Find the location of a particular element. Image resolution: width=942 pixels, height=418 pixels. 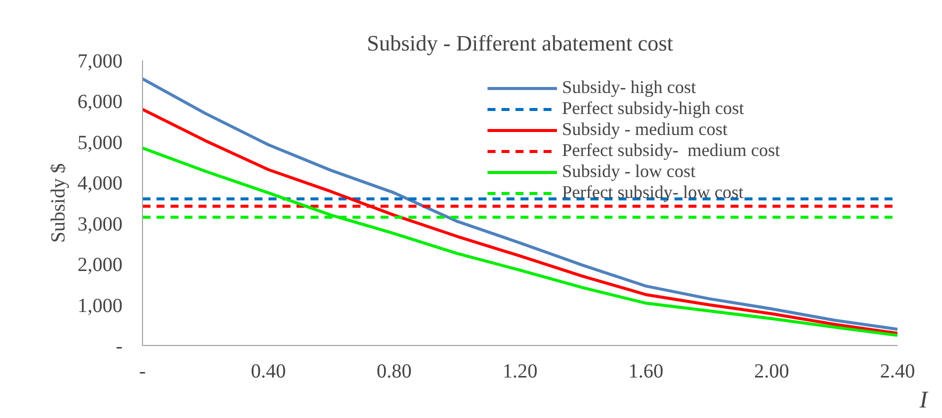

legend-label: Subsidy - medium cost is located at coordinates (645, 129).